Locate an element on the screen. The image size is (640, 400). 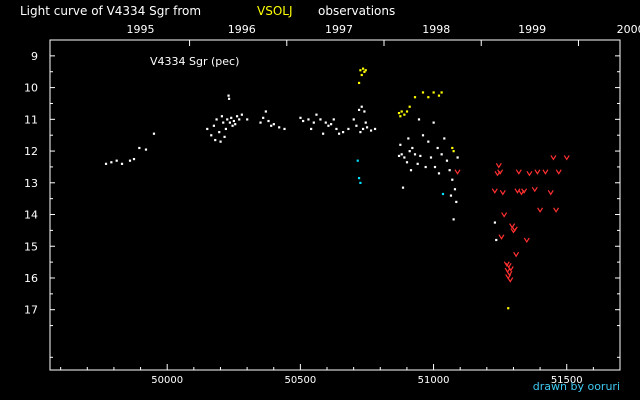
year-label: 1996 is located at coordinates (242, 29).